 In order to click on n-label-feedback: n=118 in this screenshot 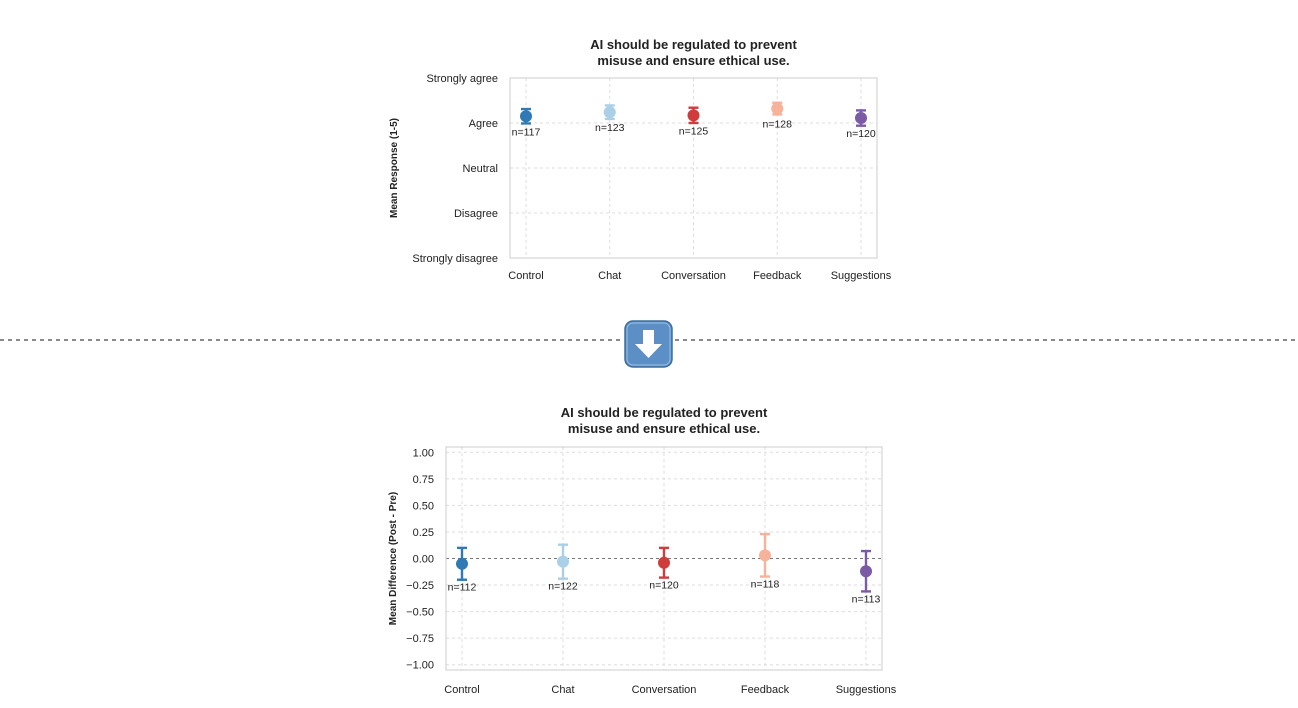, I will do `click(765, 585)`.